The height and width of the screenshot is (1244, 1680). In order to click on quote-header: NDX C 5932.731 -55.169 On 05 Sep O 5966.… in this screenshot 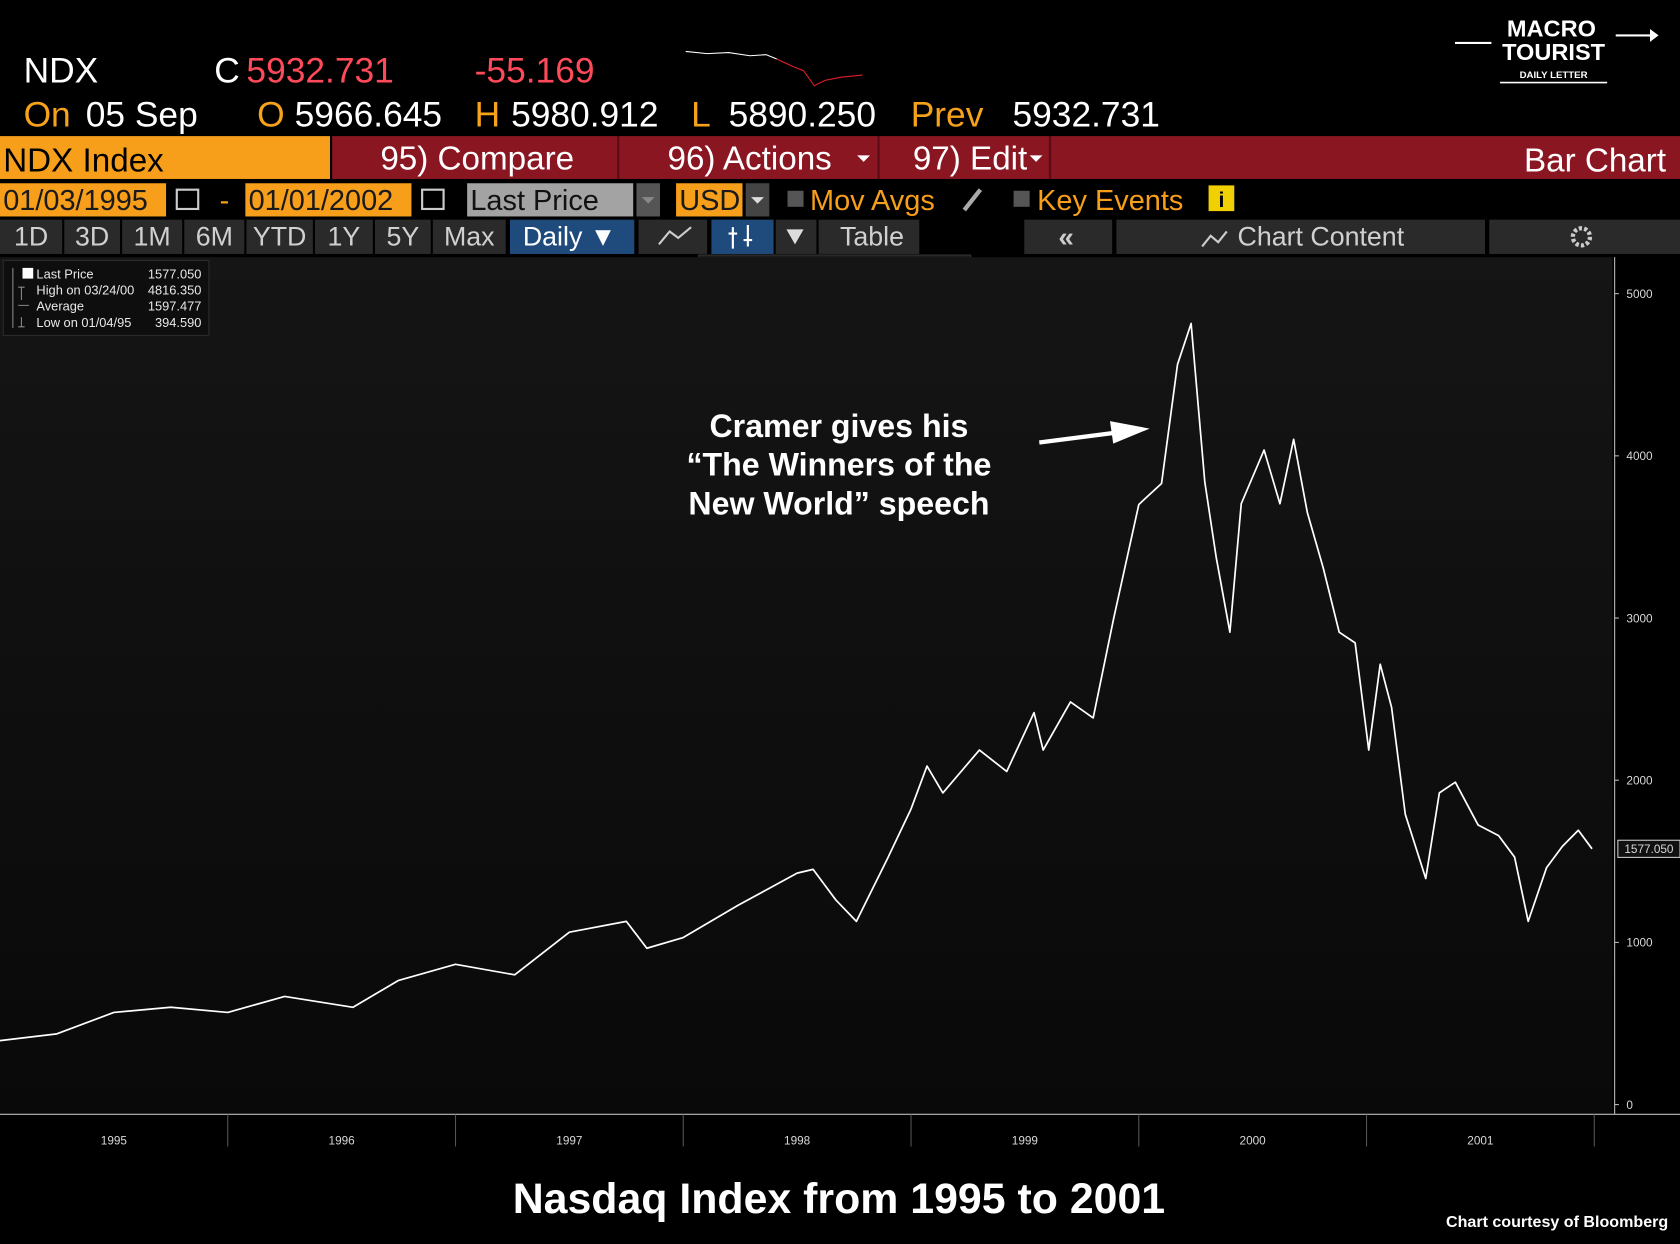, I will do `click(592, 92)`.